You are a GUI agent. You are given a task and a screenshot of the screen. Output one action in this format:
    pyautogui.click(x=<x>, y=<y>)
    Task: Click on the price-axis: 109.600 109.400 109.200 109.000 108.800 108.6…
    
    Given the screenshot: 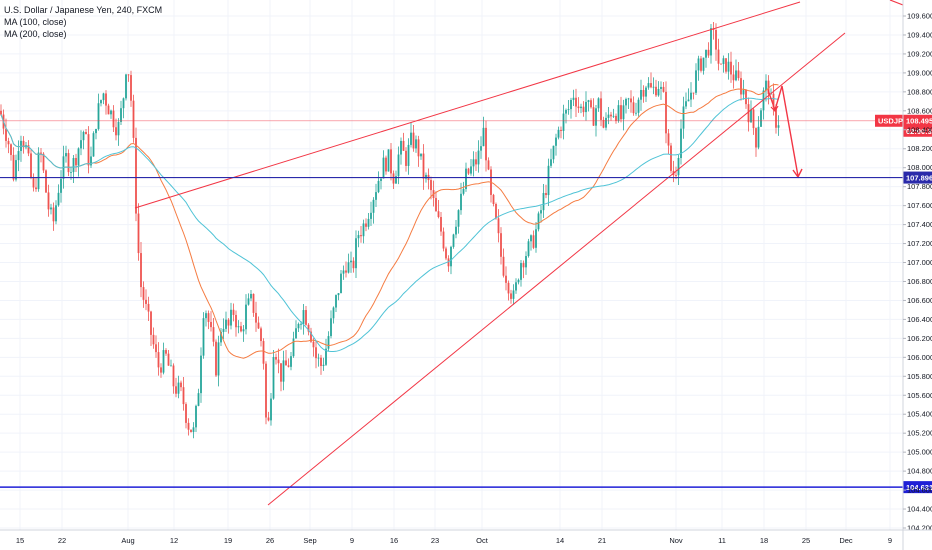 What is the action you would take?
    pyautogui.click(x=917, y=275)
    